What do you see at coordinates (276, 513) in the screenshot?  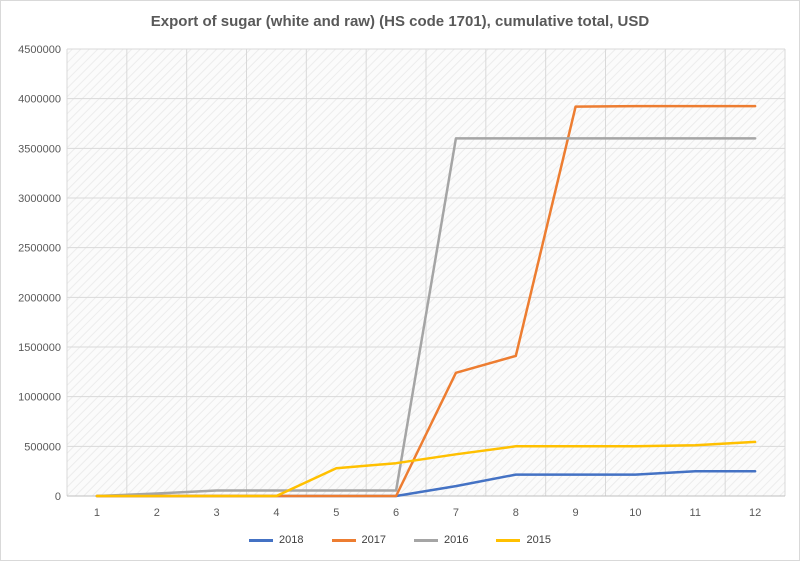 I see `x-tick-label: 4` at bounding box center [276, 513].